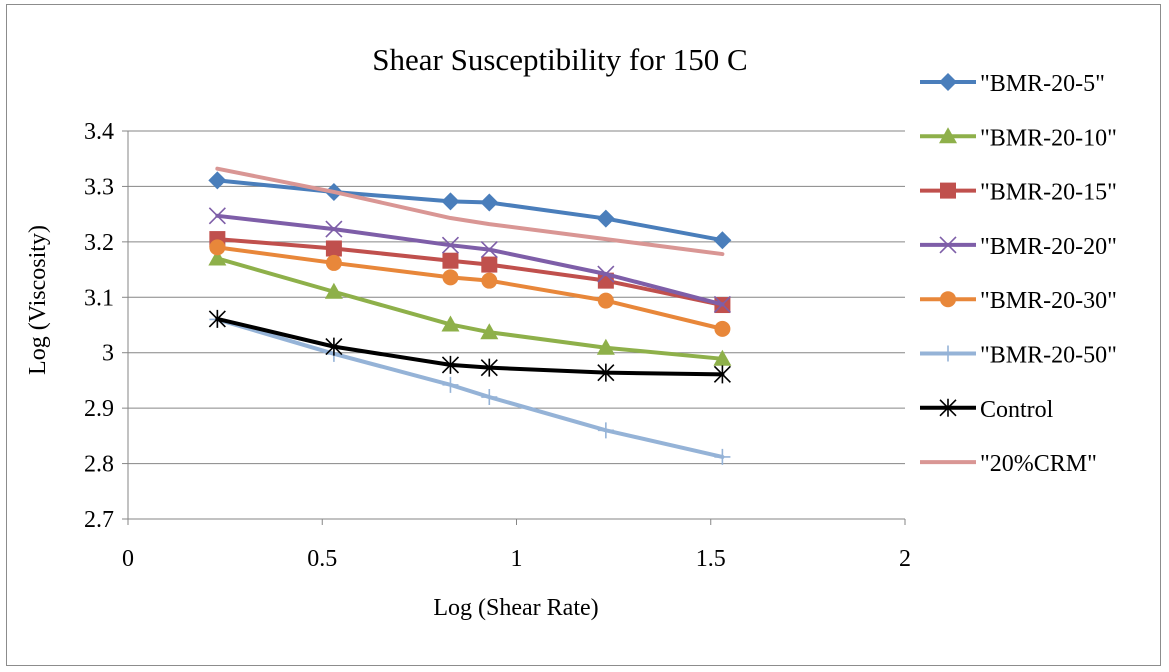 The image size is (1169, 672). What do you see at coordinates (1048, 301) in the screenshot?
I see `legend-label: "BMR-20-30"` at bounding box center [1048, 301].